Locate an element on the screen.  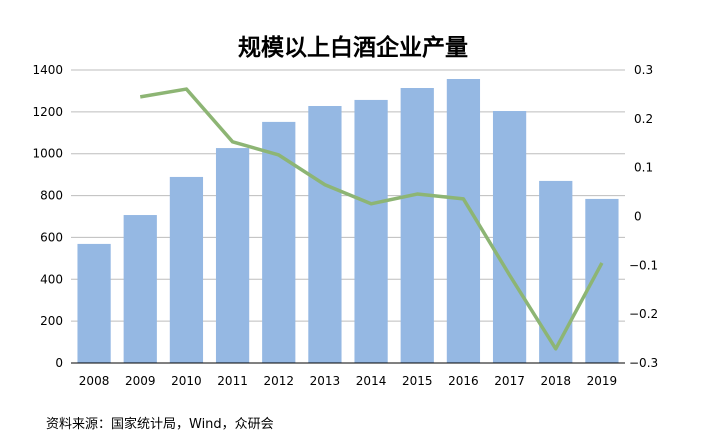
left-axis-tick-label: 1400 is located at coordinates (47, 70).